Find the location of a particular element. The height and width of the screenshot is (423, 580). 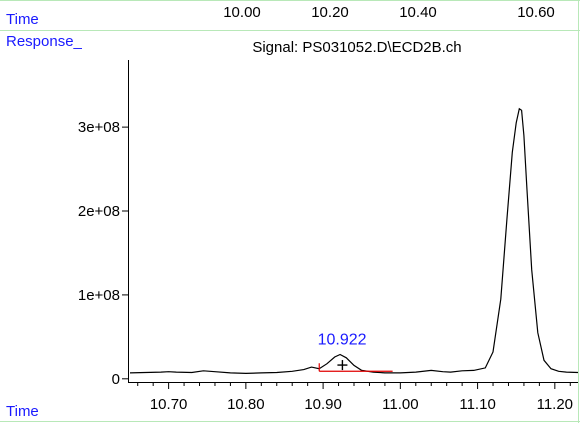

top-time-tick-label: 10.20 is located at coordinates (330, 12).